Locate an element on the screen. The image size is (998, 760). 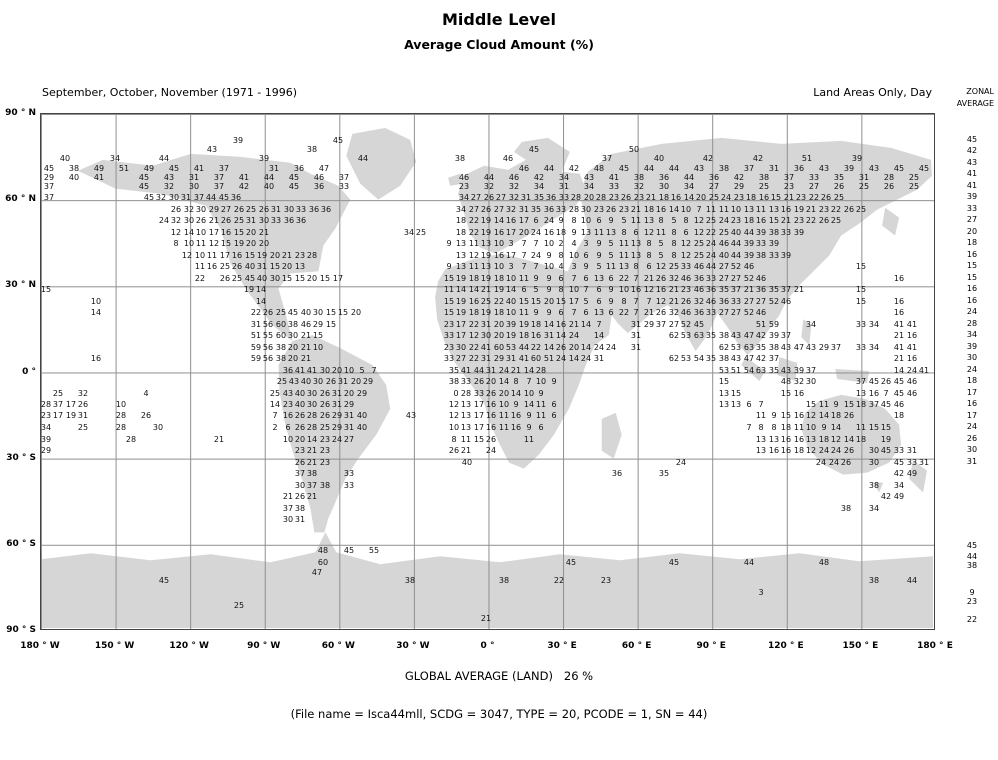
cloud-amount-value: 42 is located at coordinates (886, 496).